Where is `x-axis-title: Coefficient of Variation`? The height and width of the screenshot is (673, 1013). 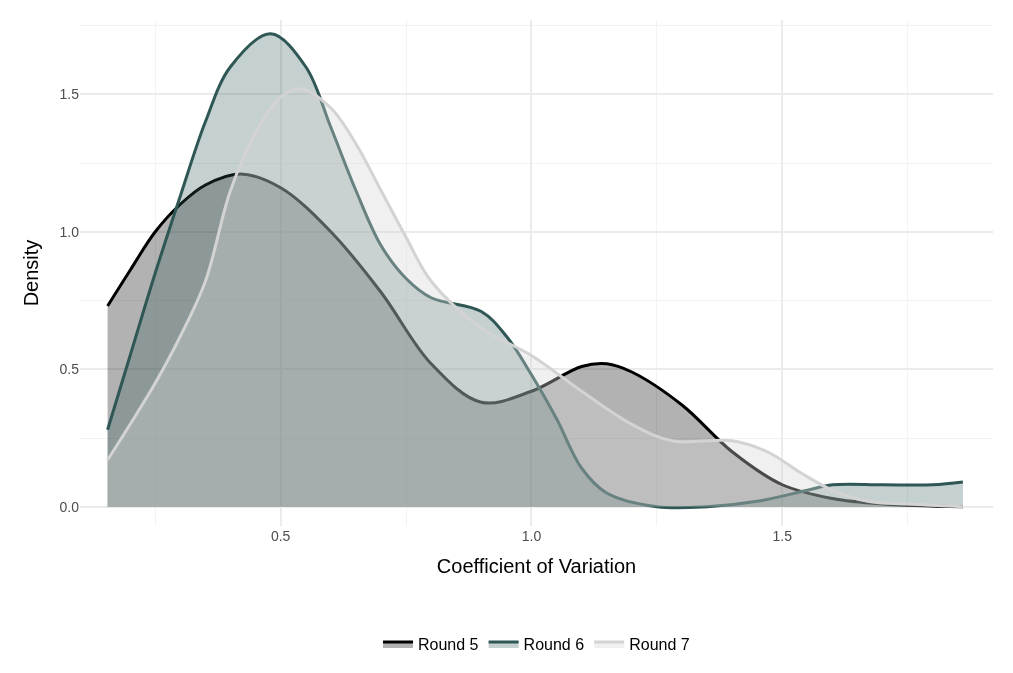 x-axis-title: Coefficient of Variation is located at coordinates (536, 565).